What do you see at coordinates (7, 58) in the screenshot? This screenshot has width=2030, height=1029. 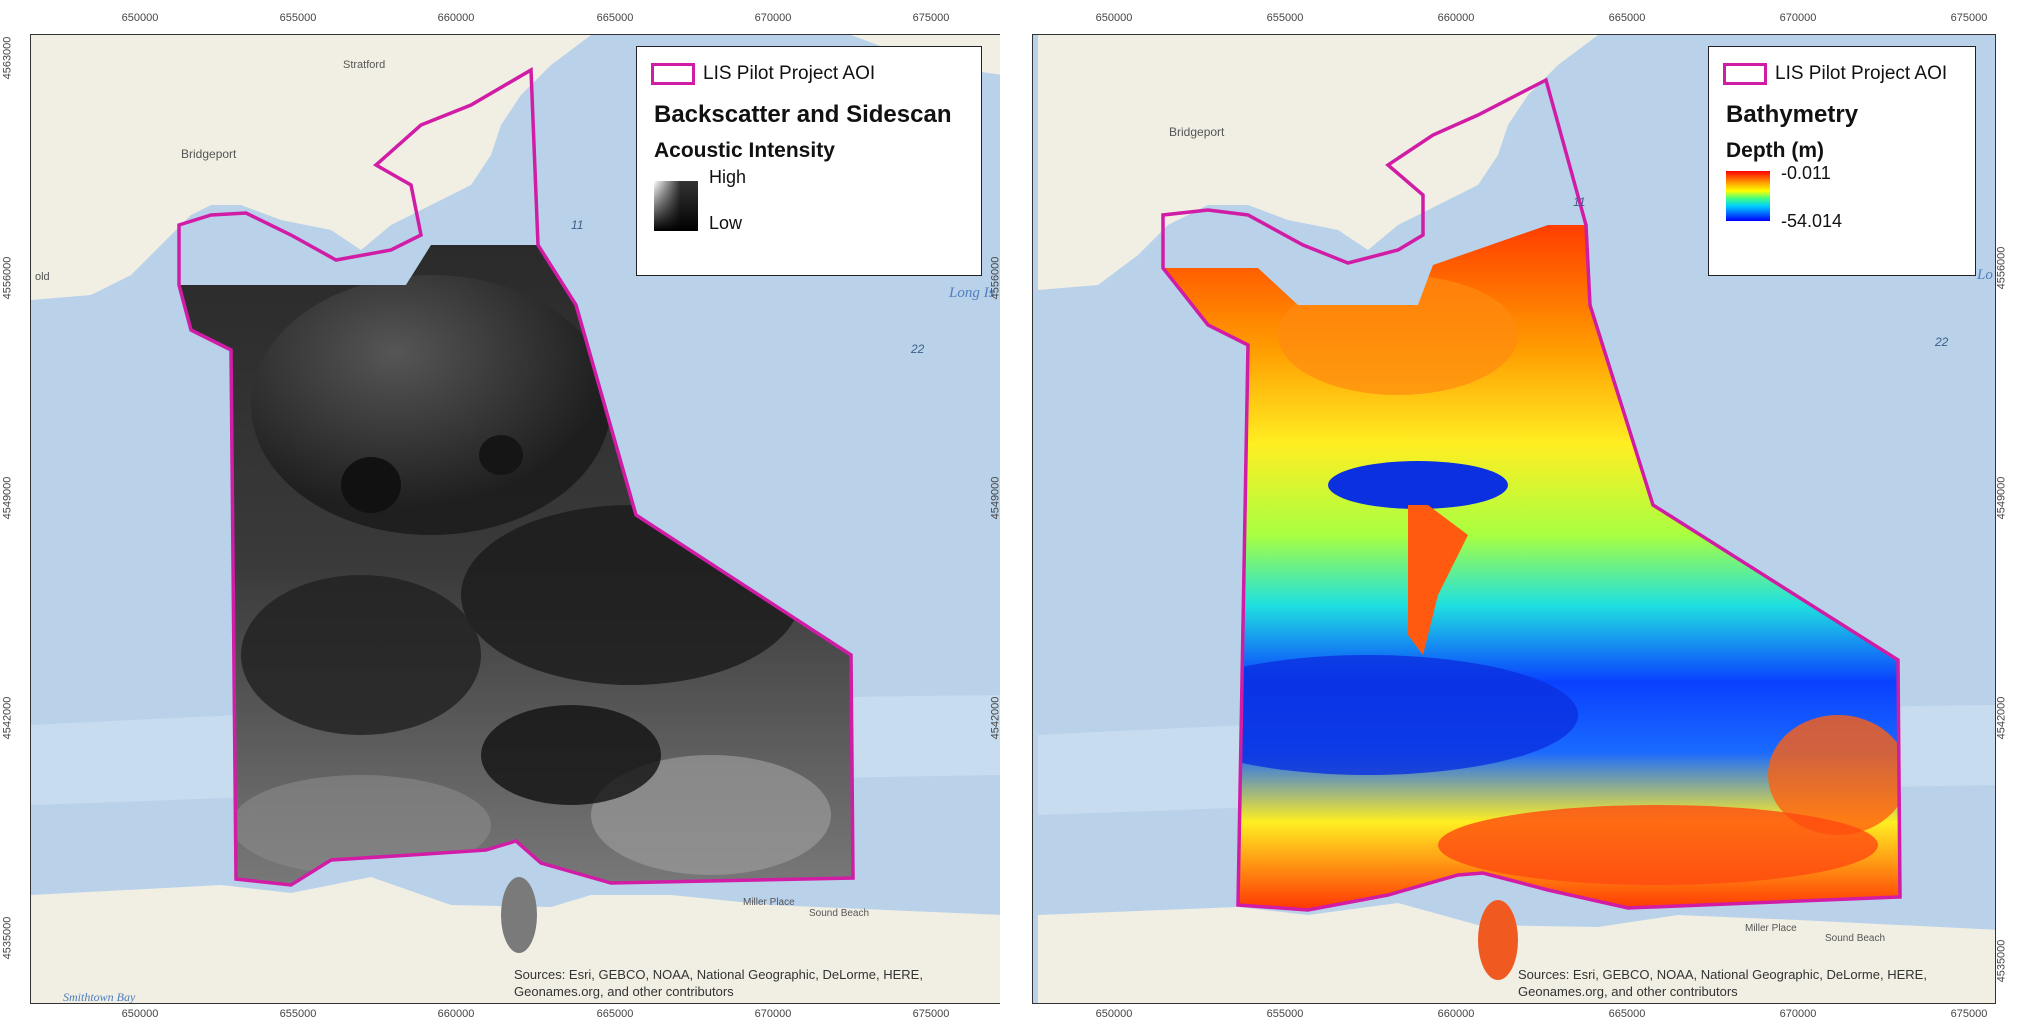 I see `y-tick: 4563000` at bounding box center [7, 58].